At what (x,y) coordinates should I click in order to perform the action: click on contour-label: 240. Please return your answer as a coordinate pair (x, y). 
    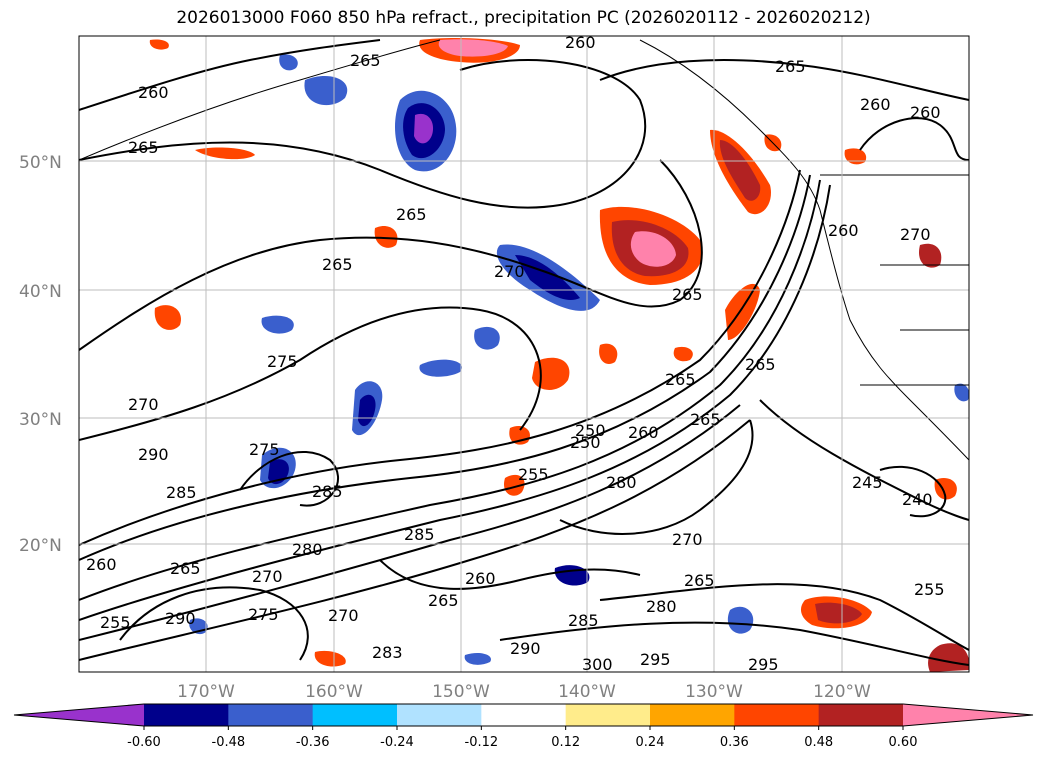
    Looking at the image, I should click on (917, 499).